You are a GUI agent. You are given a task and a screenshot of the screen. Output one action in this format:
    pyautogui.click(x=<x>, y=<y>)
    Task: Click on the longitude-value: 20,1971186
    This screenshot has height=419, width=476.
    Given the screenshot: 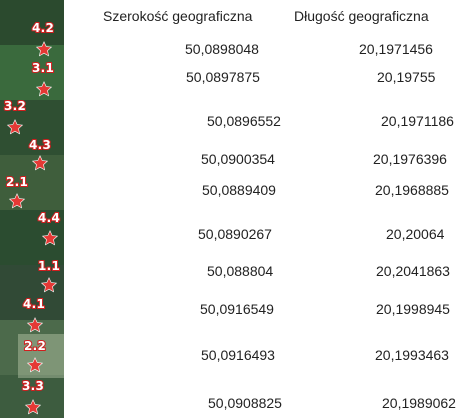 What is the action you would take?
    pyautogui.click(x=417, y=121)
    